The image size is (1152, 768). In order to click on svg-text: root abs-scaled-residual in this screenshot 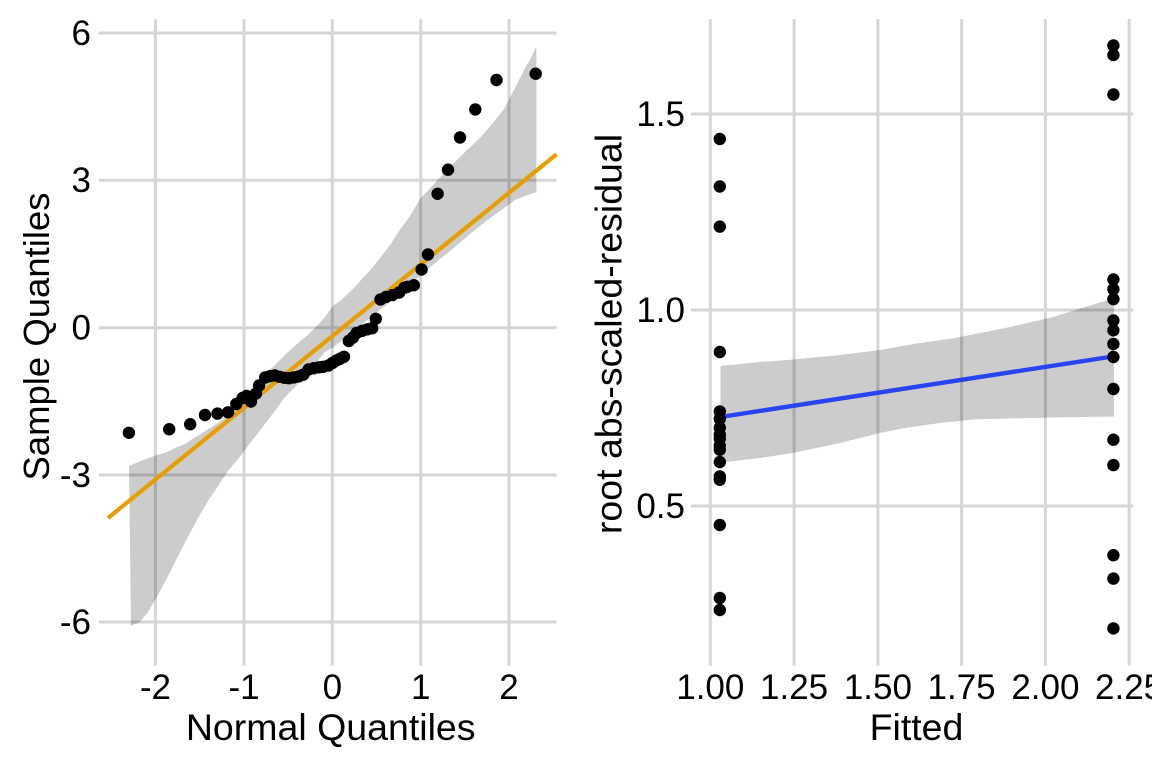, I will do `click(609, 334)`.